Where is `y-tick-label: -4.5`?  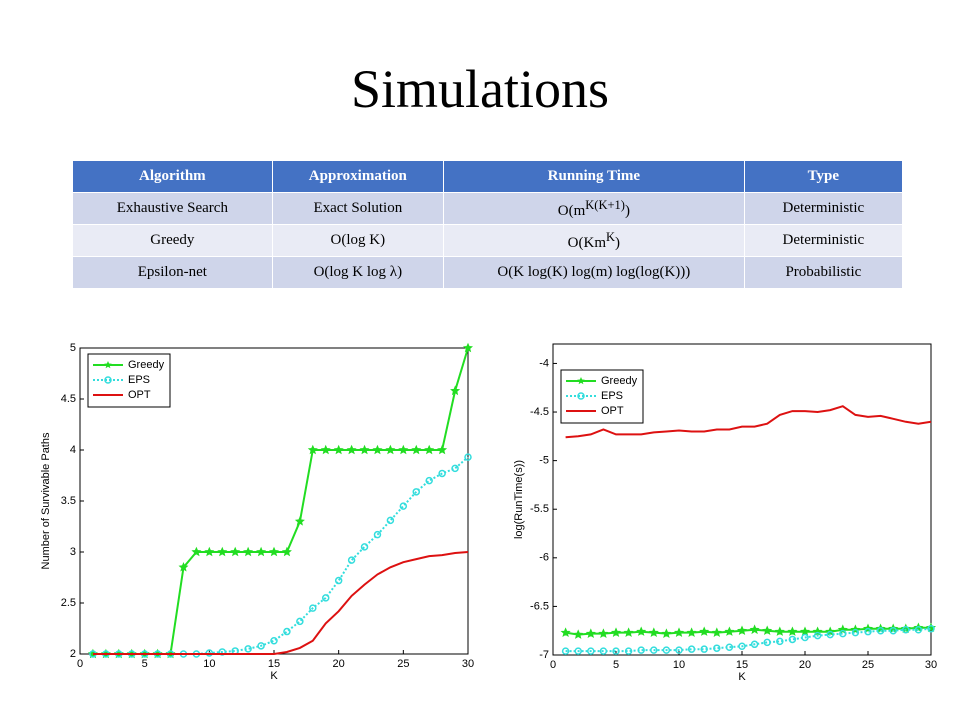 y-tick-label: -4.5 is located at coordinates (539, 412).